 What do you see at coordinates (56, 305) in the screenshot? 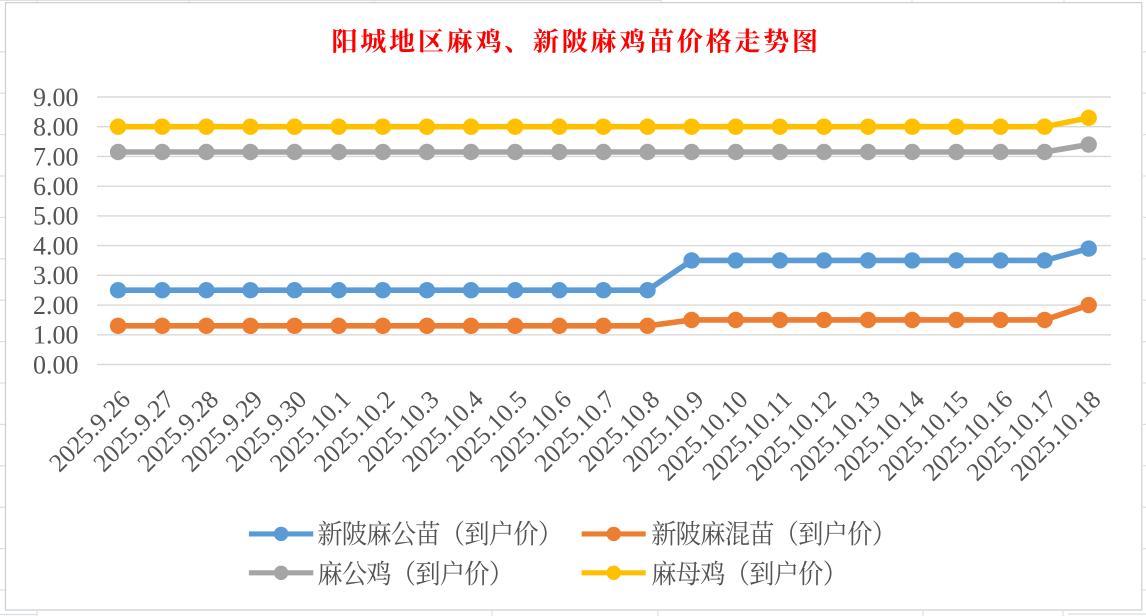
I see `svg-text: 2.00` at bounding box center [56, 305].